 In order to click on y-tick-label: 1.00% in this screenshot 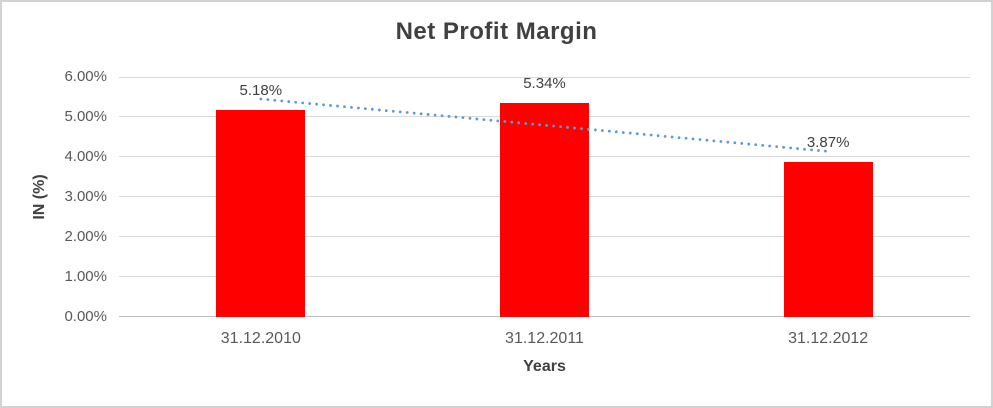, I will do `click(85, 276)`.